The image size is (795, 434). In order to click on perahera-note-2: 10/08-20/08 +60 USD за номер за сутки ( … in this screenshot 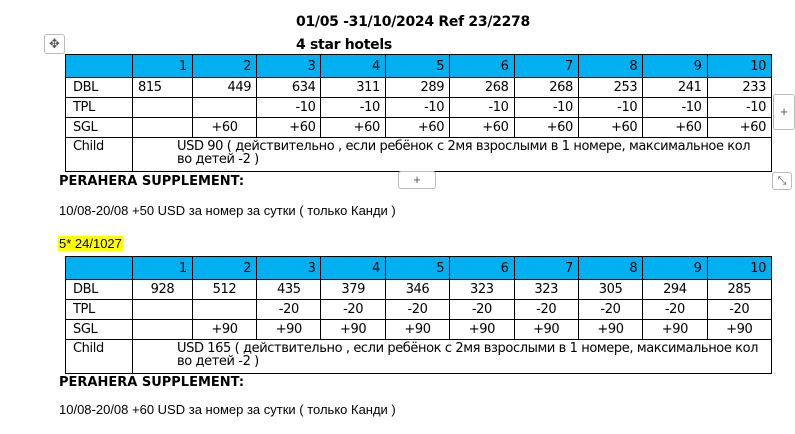, I will do `click(227, 409)`.